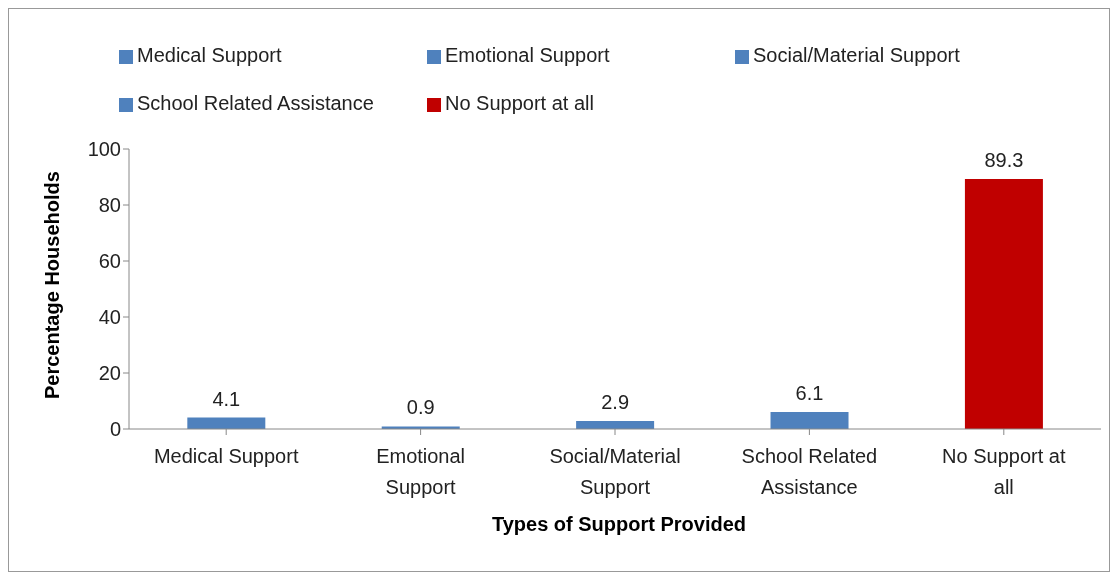  What do you see at coordinates (615, 401) in the screenshot?
I see `data-label: 2.9` at bounding box center [615, 401].